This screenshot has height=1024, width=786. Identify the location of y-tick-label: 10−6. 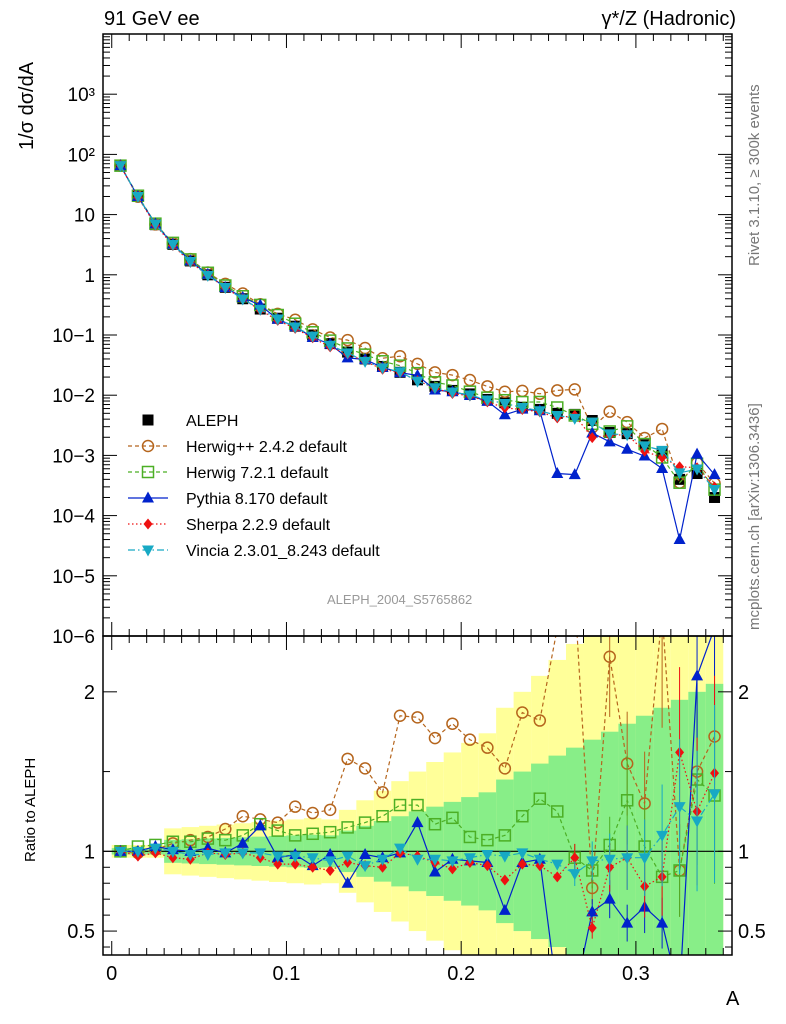
(73, 637).